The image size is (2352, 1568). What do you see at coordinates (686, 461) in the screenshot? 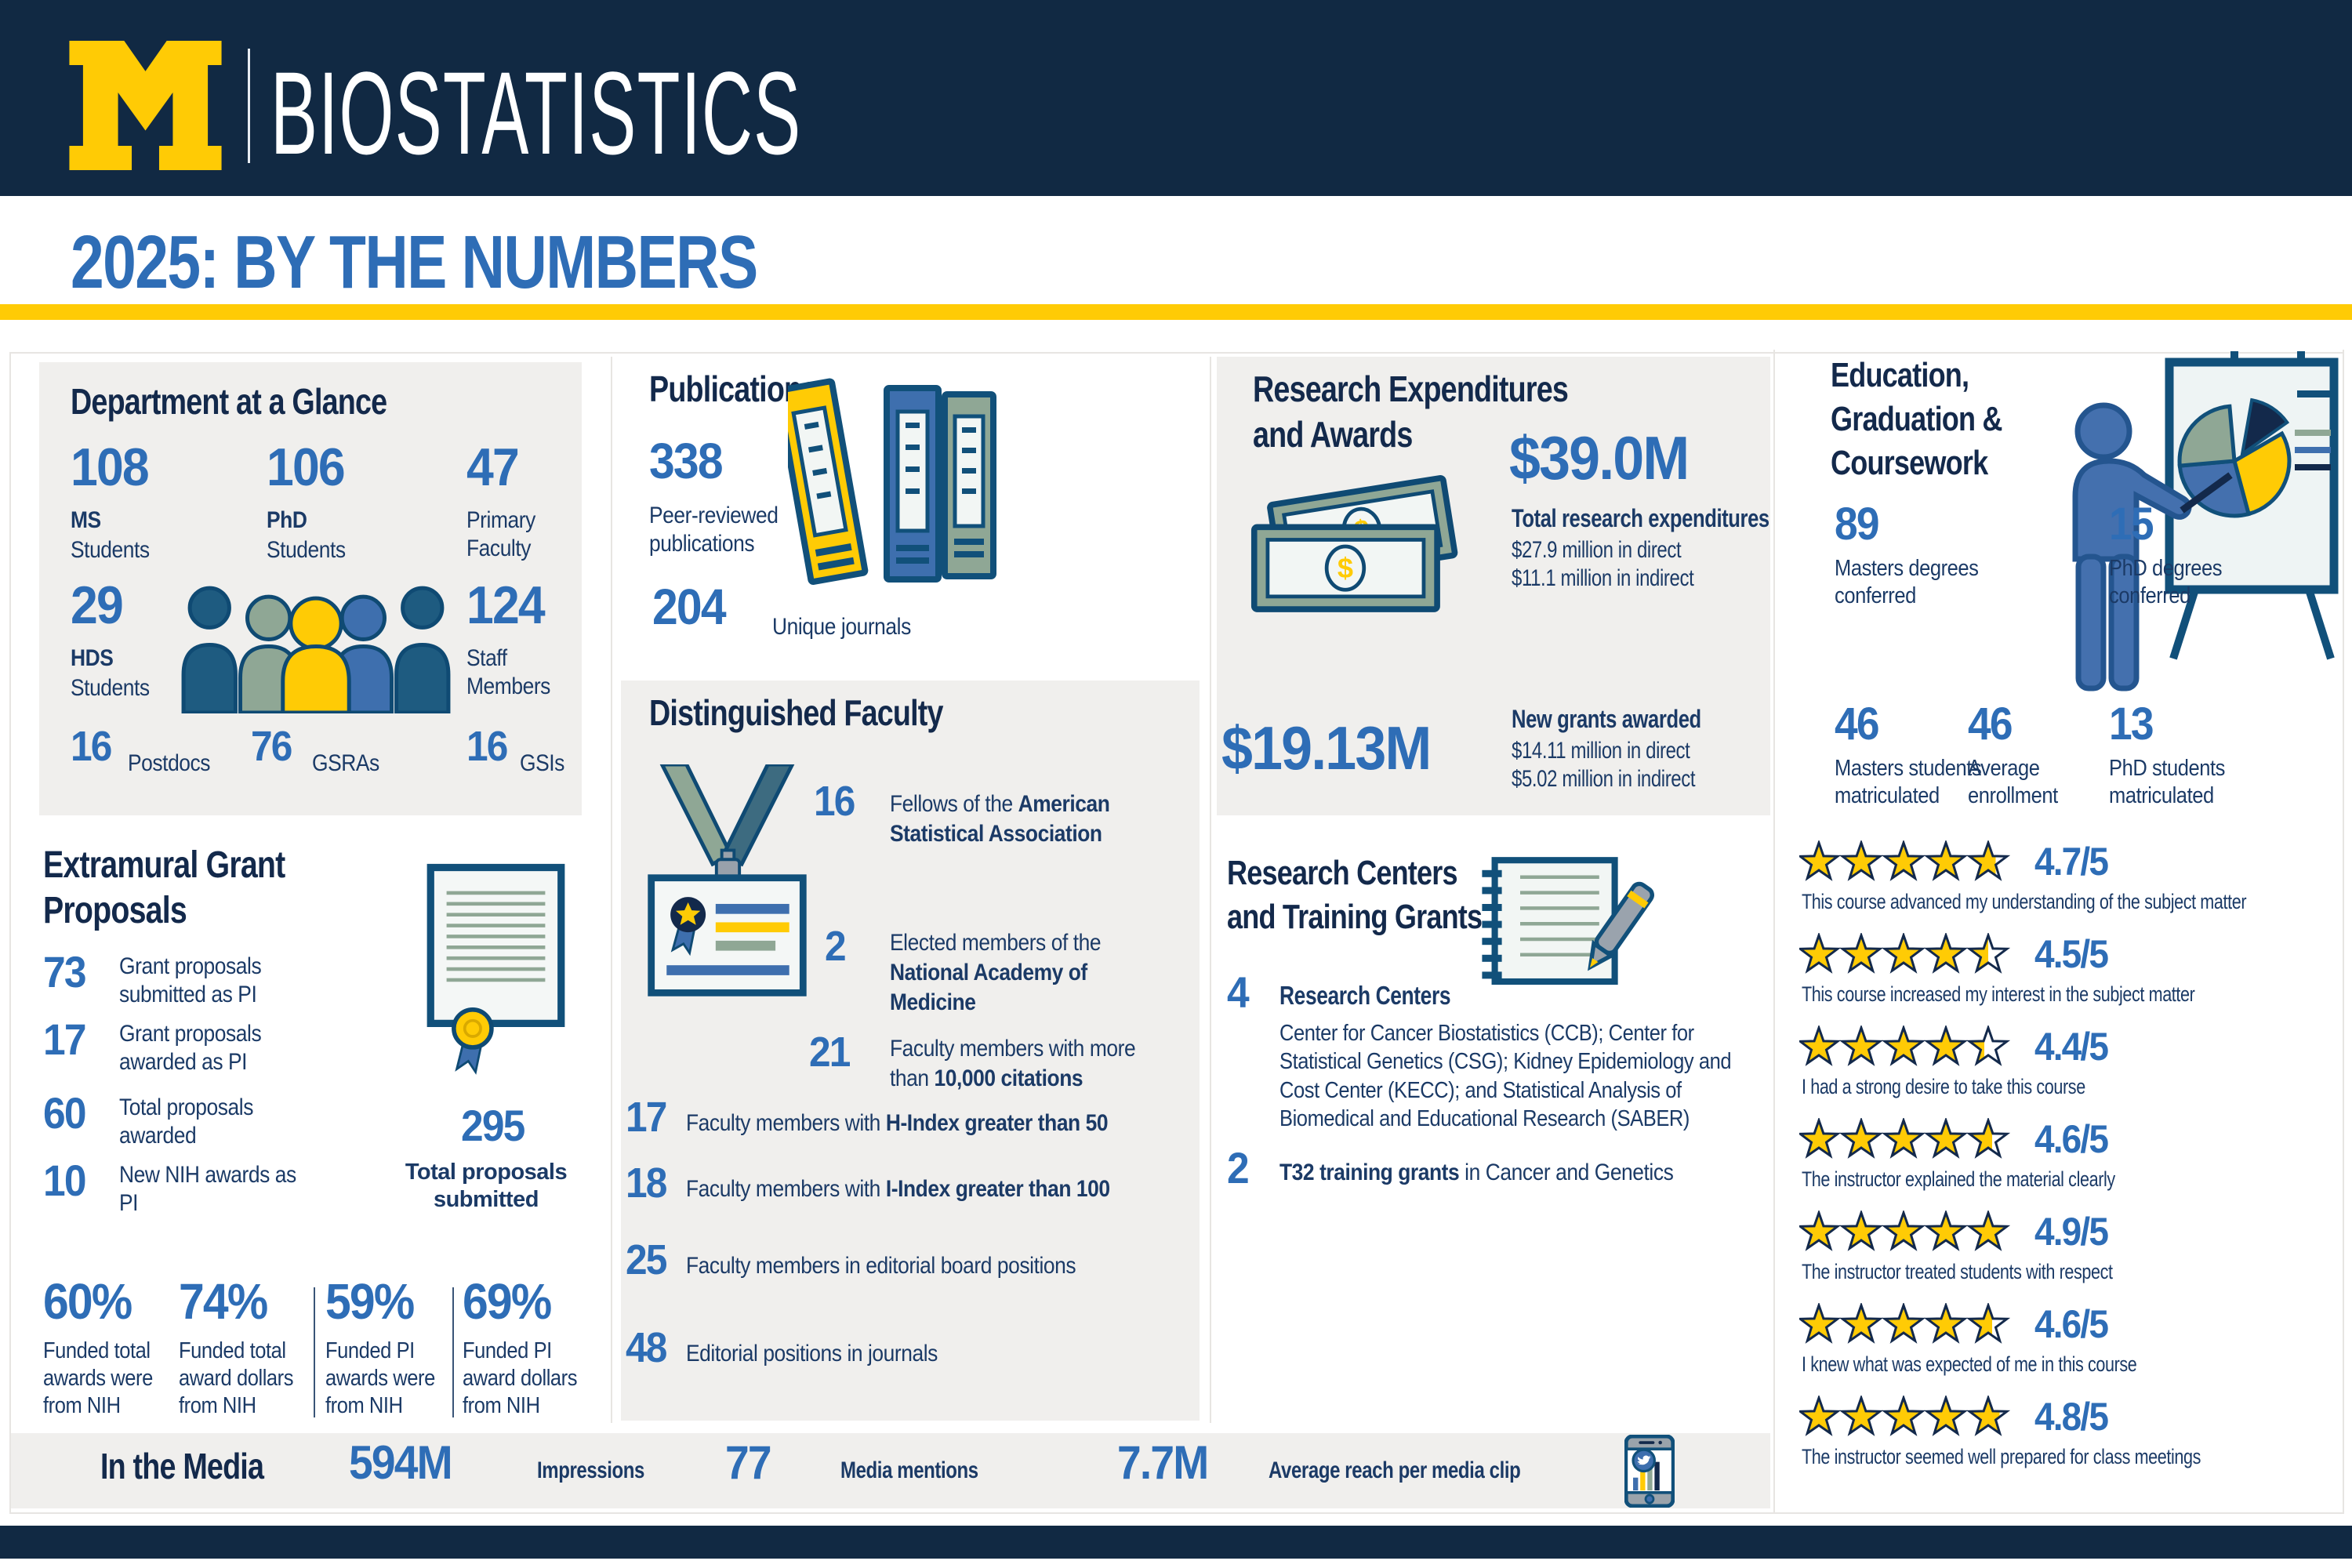
I see `publications-peer-value: 338` at bounding box center [686, 461].